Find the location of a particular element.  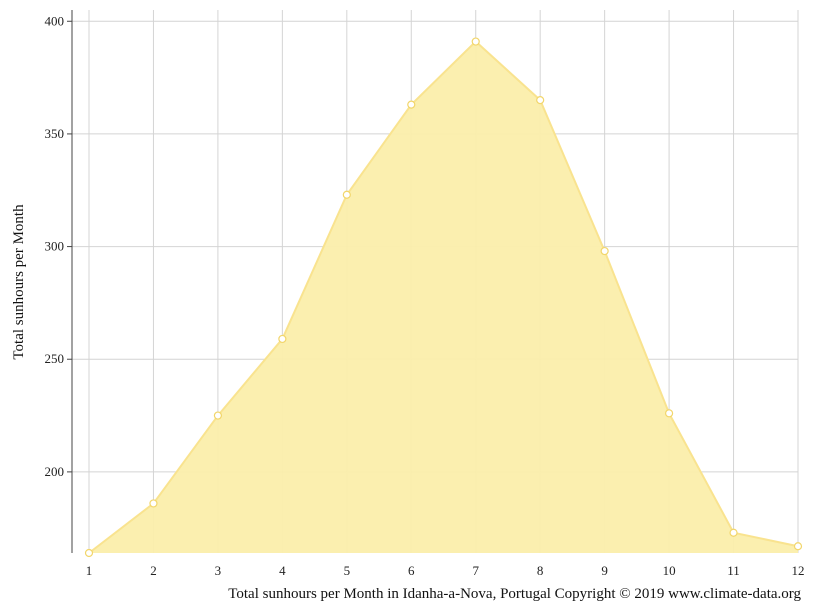

y-tick-labels: 200 250 300 350 400 is located at coordinates (58, 246).